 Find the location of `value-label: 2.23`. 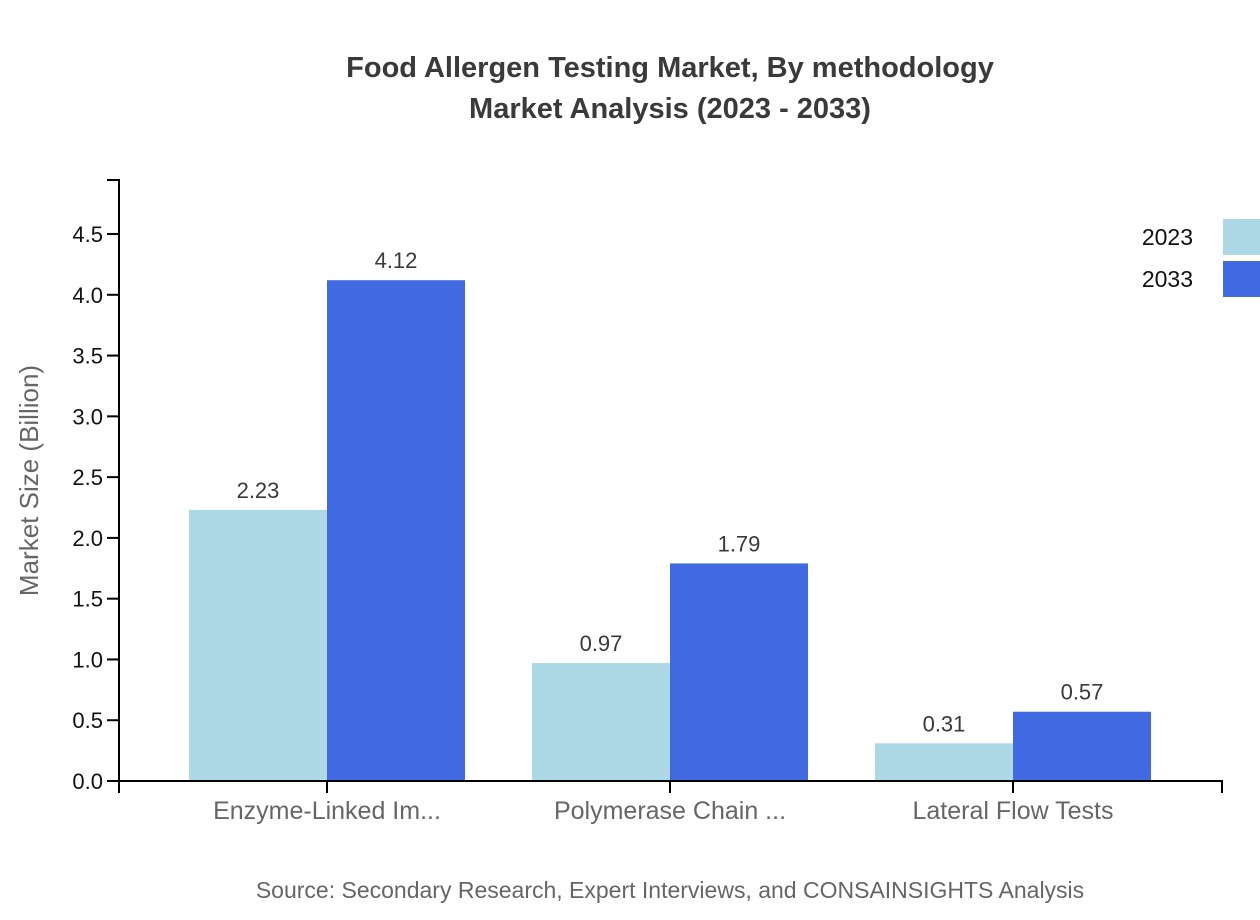

value-label: 2.23 is located at coordinates (258, 490).